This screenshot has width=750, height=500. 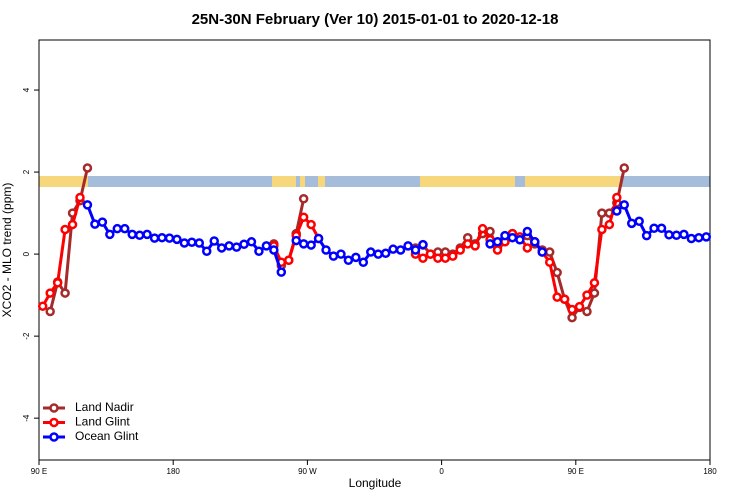 What do you see at coordinates (102, 422) in the screenshot?
I see `legend-label: Land Glint` at bounding box center [102, 422].